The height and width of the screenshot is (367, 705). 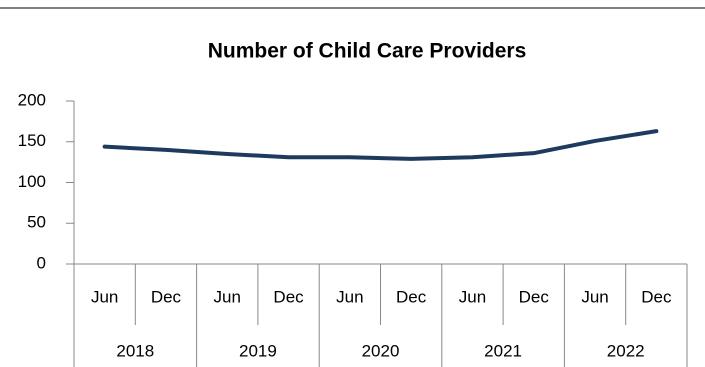 I want to click on x-group-label: 2019, so click(x=258, y=350).